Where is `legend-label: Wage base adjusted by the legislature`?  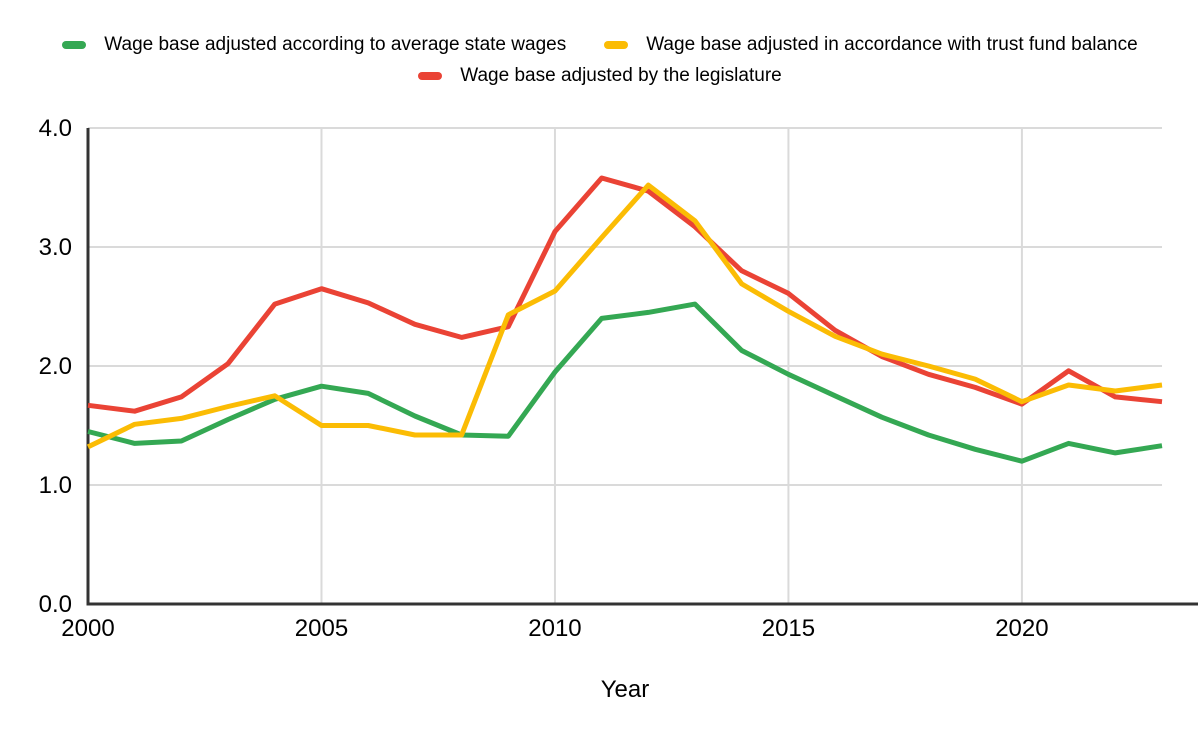
legend-label: Wage base adjusted by the legislature is located at coordinates (621, 75).